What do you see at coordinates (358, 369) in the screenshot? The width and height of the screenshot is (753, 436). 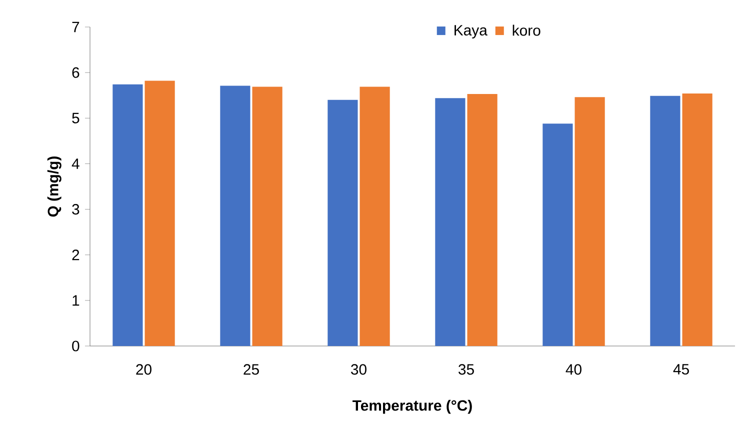 I see `x-tick-label: 30` at bounding box center [358, 369].